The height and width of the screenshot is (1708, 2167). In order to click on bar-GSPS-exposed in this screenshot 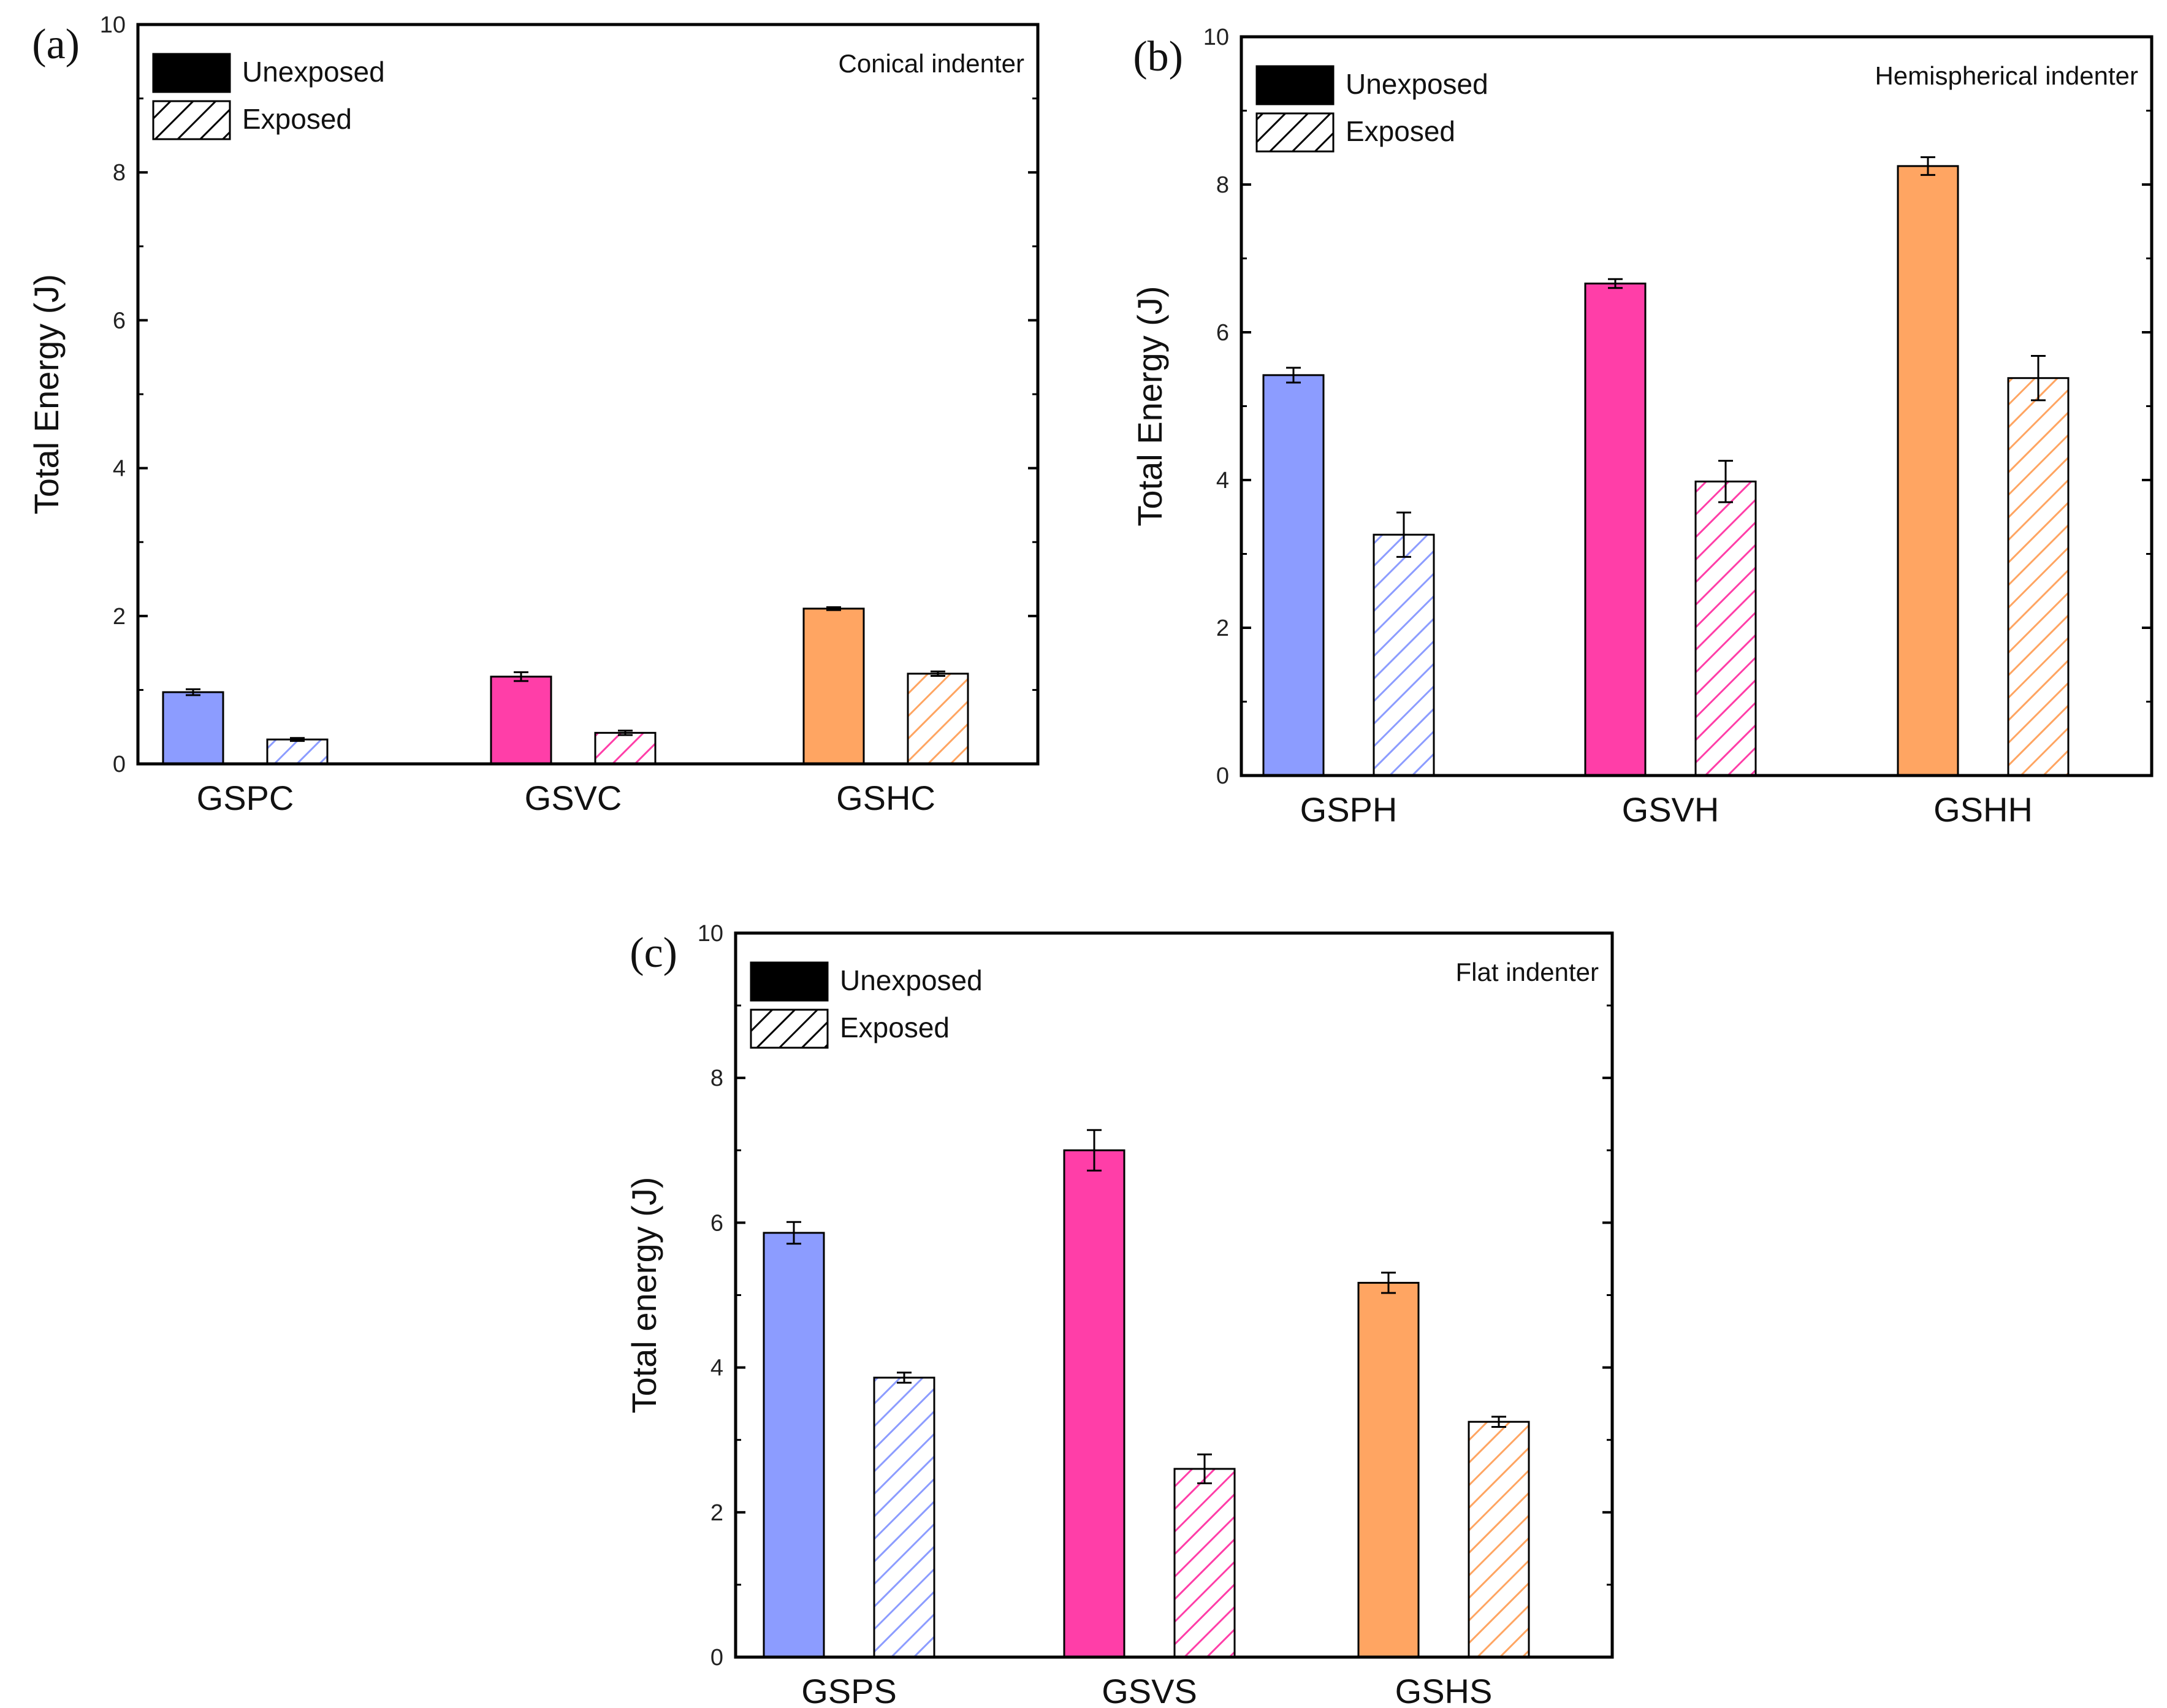, I will do `click(904, 1517)`.